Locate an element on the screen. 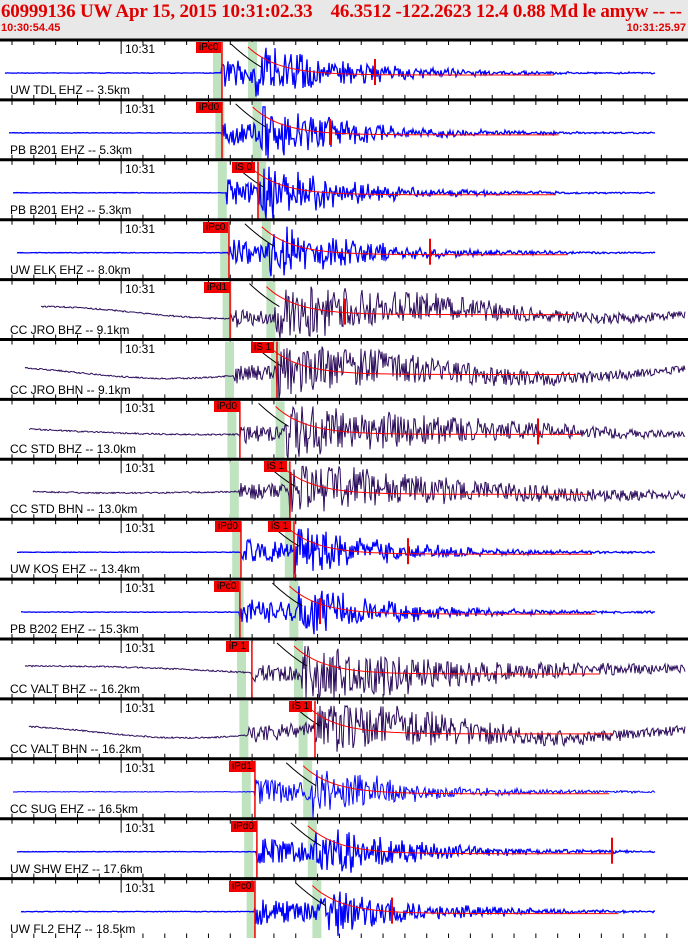  trace-label: UW TDL EHZ -- 3.5km is located at coordinates (70, 90).